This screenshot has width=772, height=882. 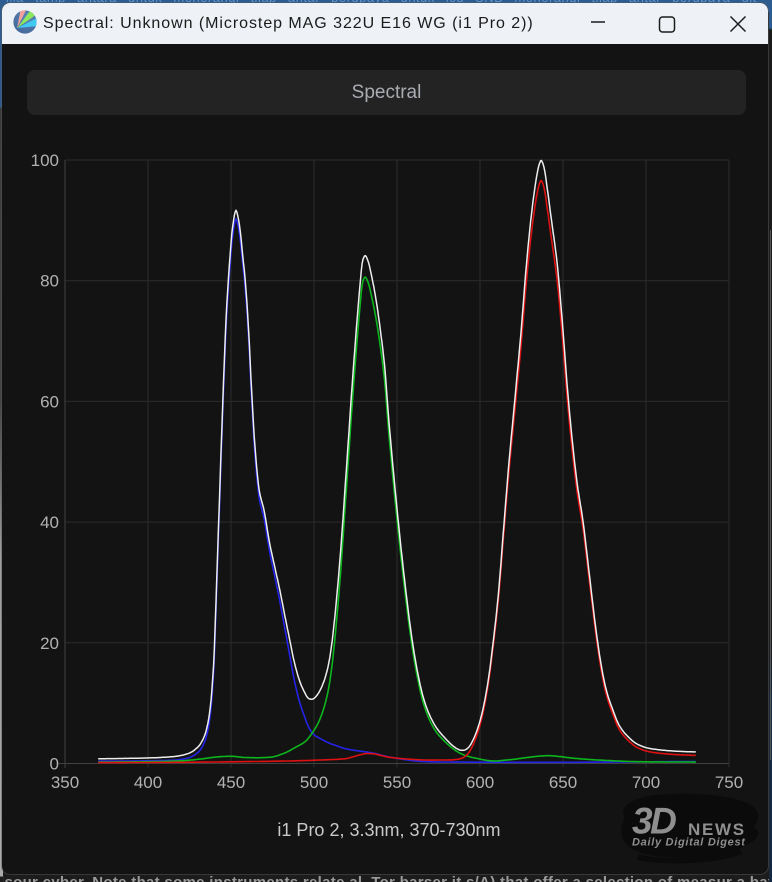 What do you see at coordinates (49, 643) in the screenshot?
I see `svg-text: 20` at bounding box center [49, 643].